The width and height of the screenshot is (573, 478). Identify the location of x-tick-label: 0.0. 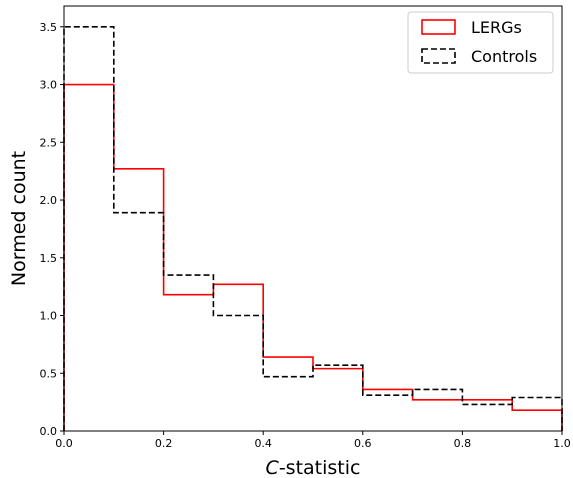
(64, 443).